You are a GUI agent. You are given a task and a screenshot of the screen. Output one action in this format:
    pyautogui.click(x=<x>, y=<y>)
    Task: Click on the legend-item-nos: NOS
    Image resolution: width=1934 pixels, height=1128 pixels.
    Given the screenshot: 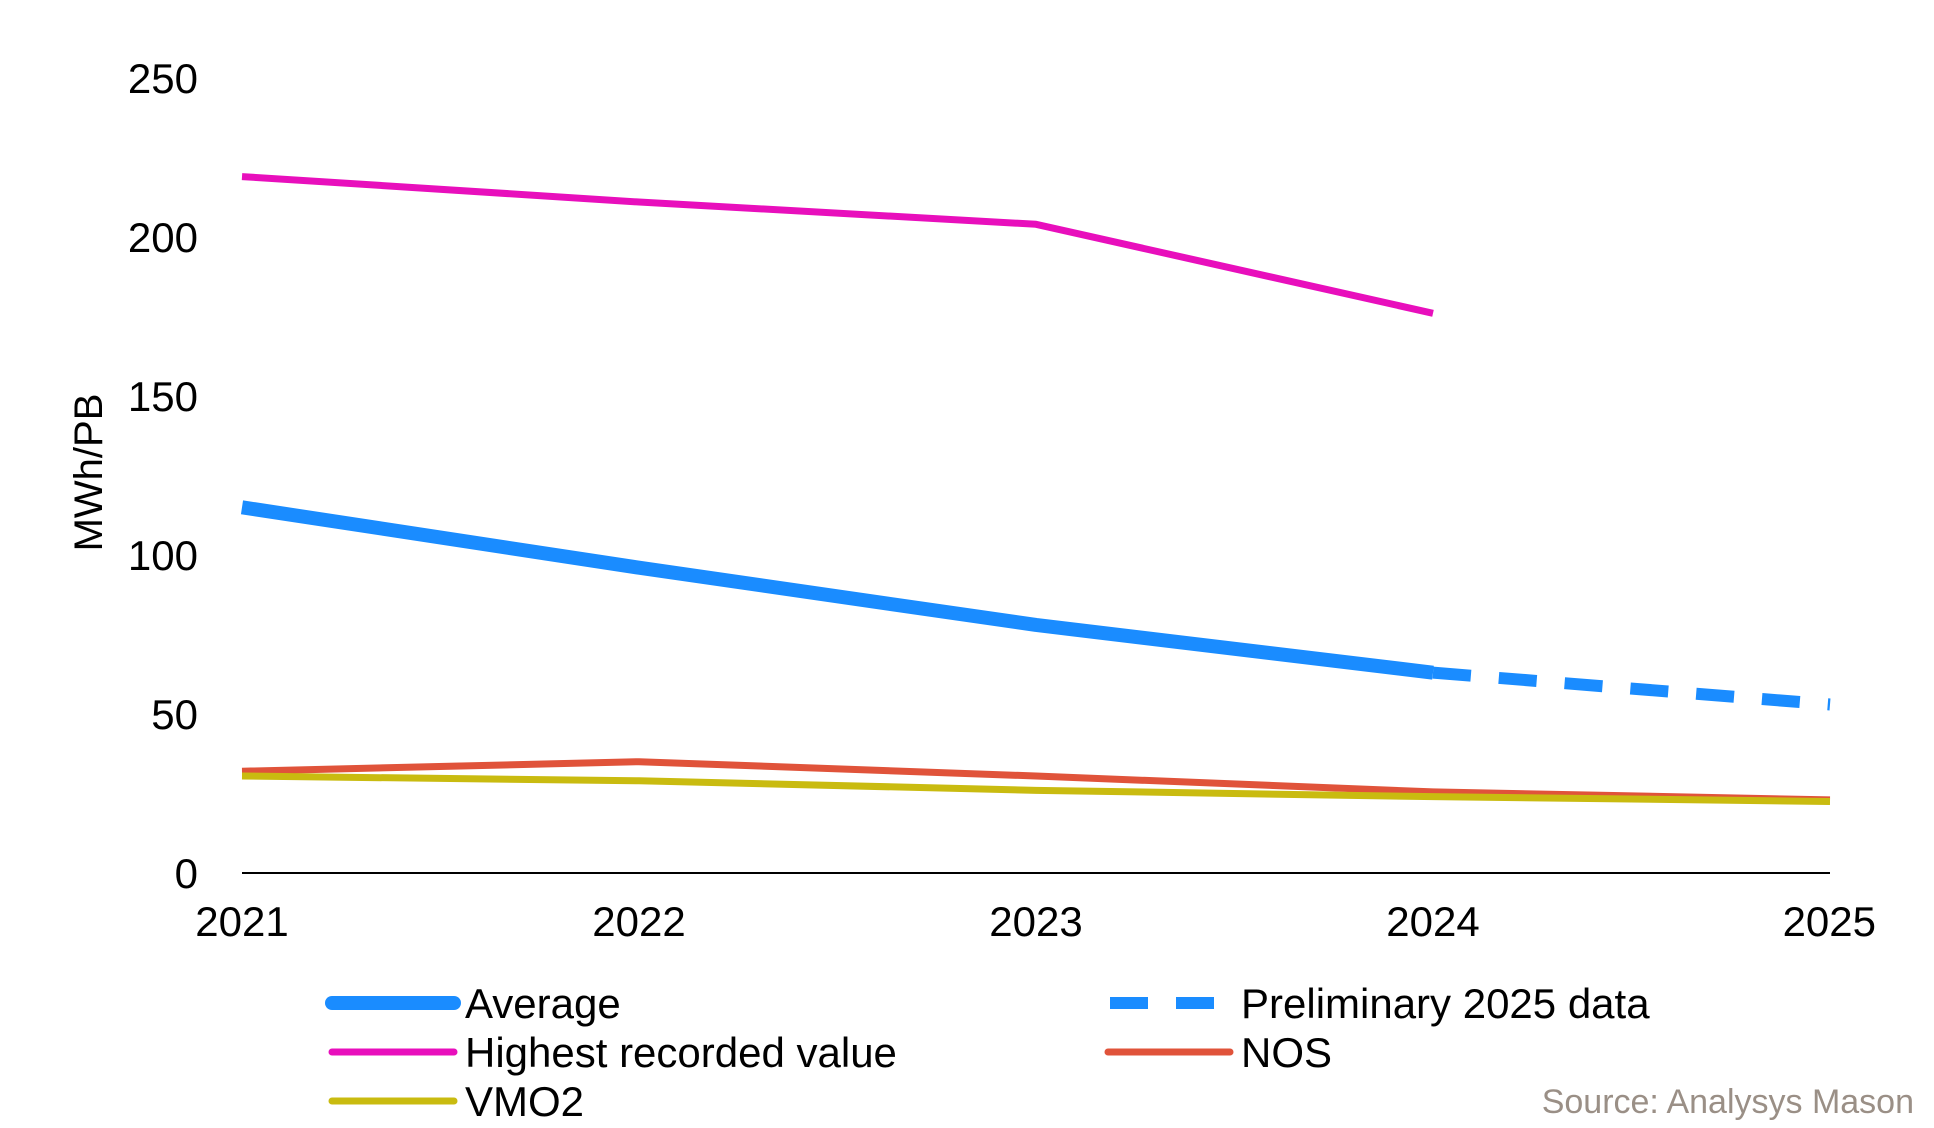 What is the action you would take?
    pyautogui.click(x=1218, y=1052)
    